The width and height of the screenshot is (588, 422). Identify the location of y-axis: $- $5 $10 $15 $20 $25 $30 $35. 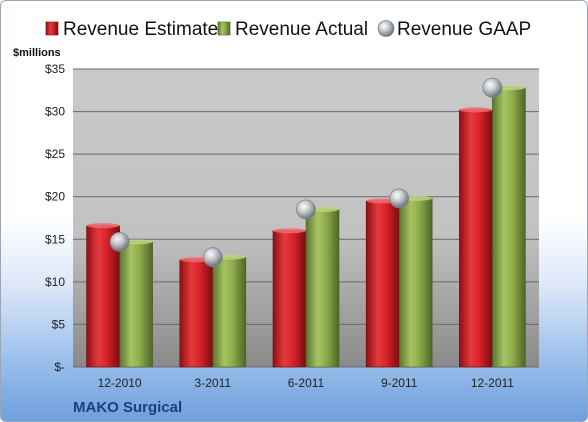
(55, 218).